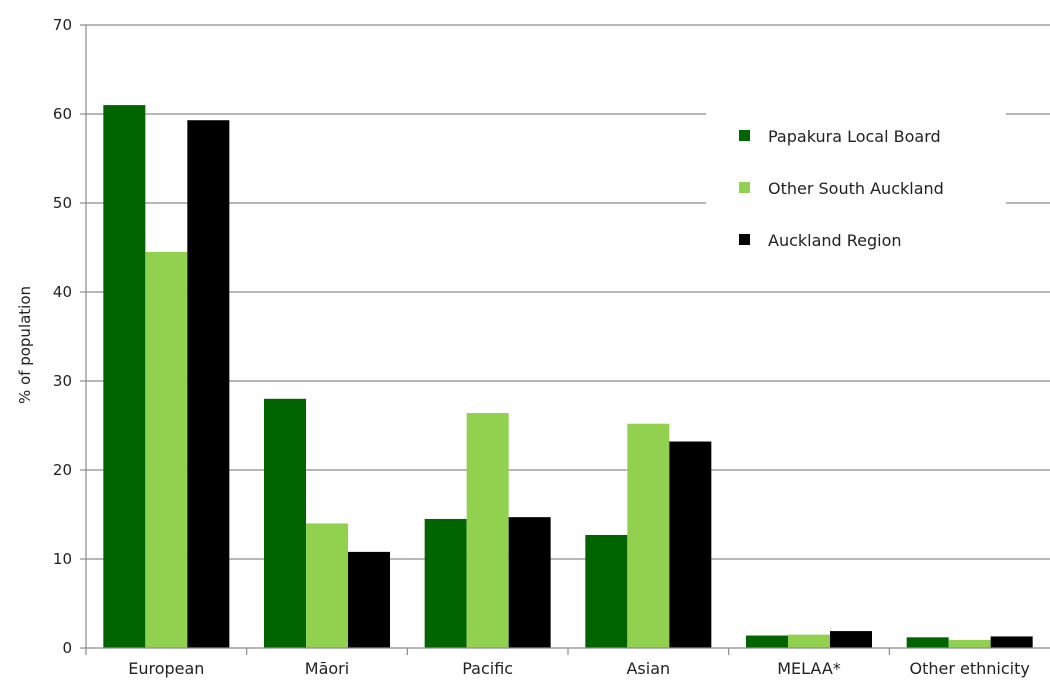 Image resolution: width=1050 pixels, height=681 pixels. What do you see at coordinates (62, 470) in the screenshot?
I see `y-tick-label: 20` at bounding box center [62, 470].